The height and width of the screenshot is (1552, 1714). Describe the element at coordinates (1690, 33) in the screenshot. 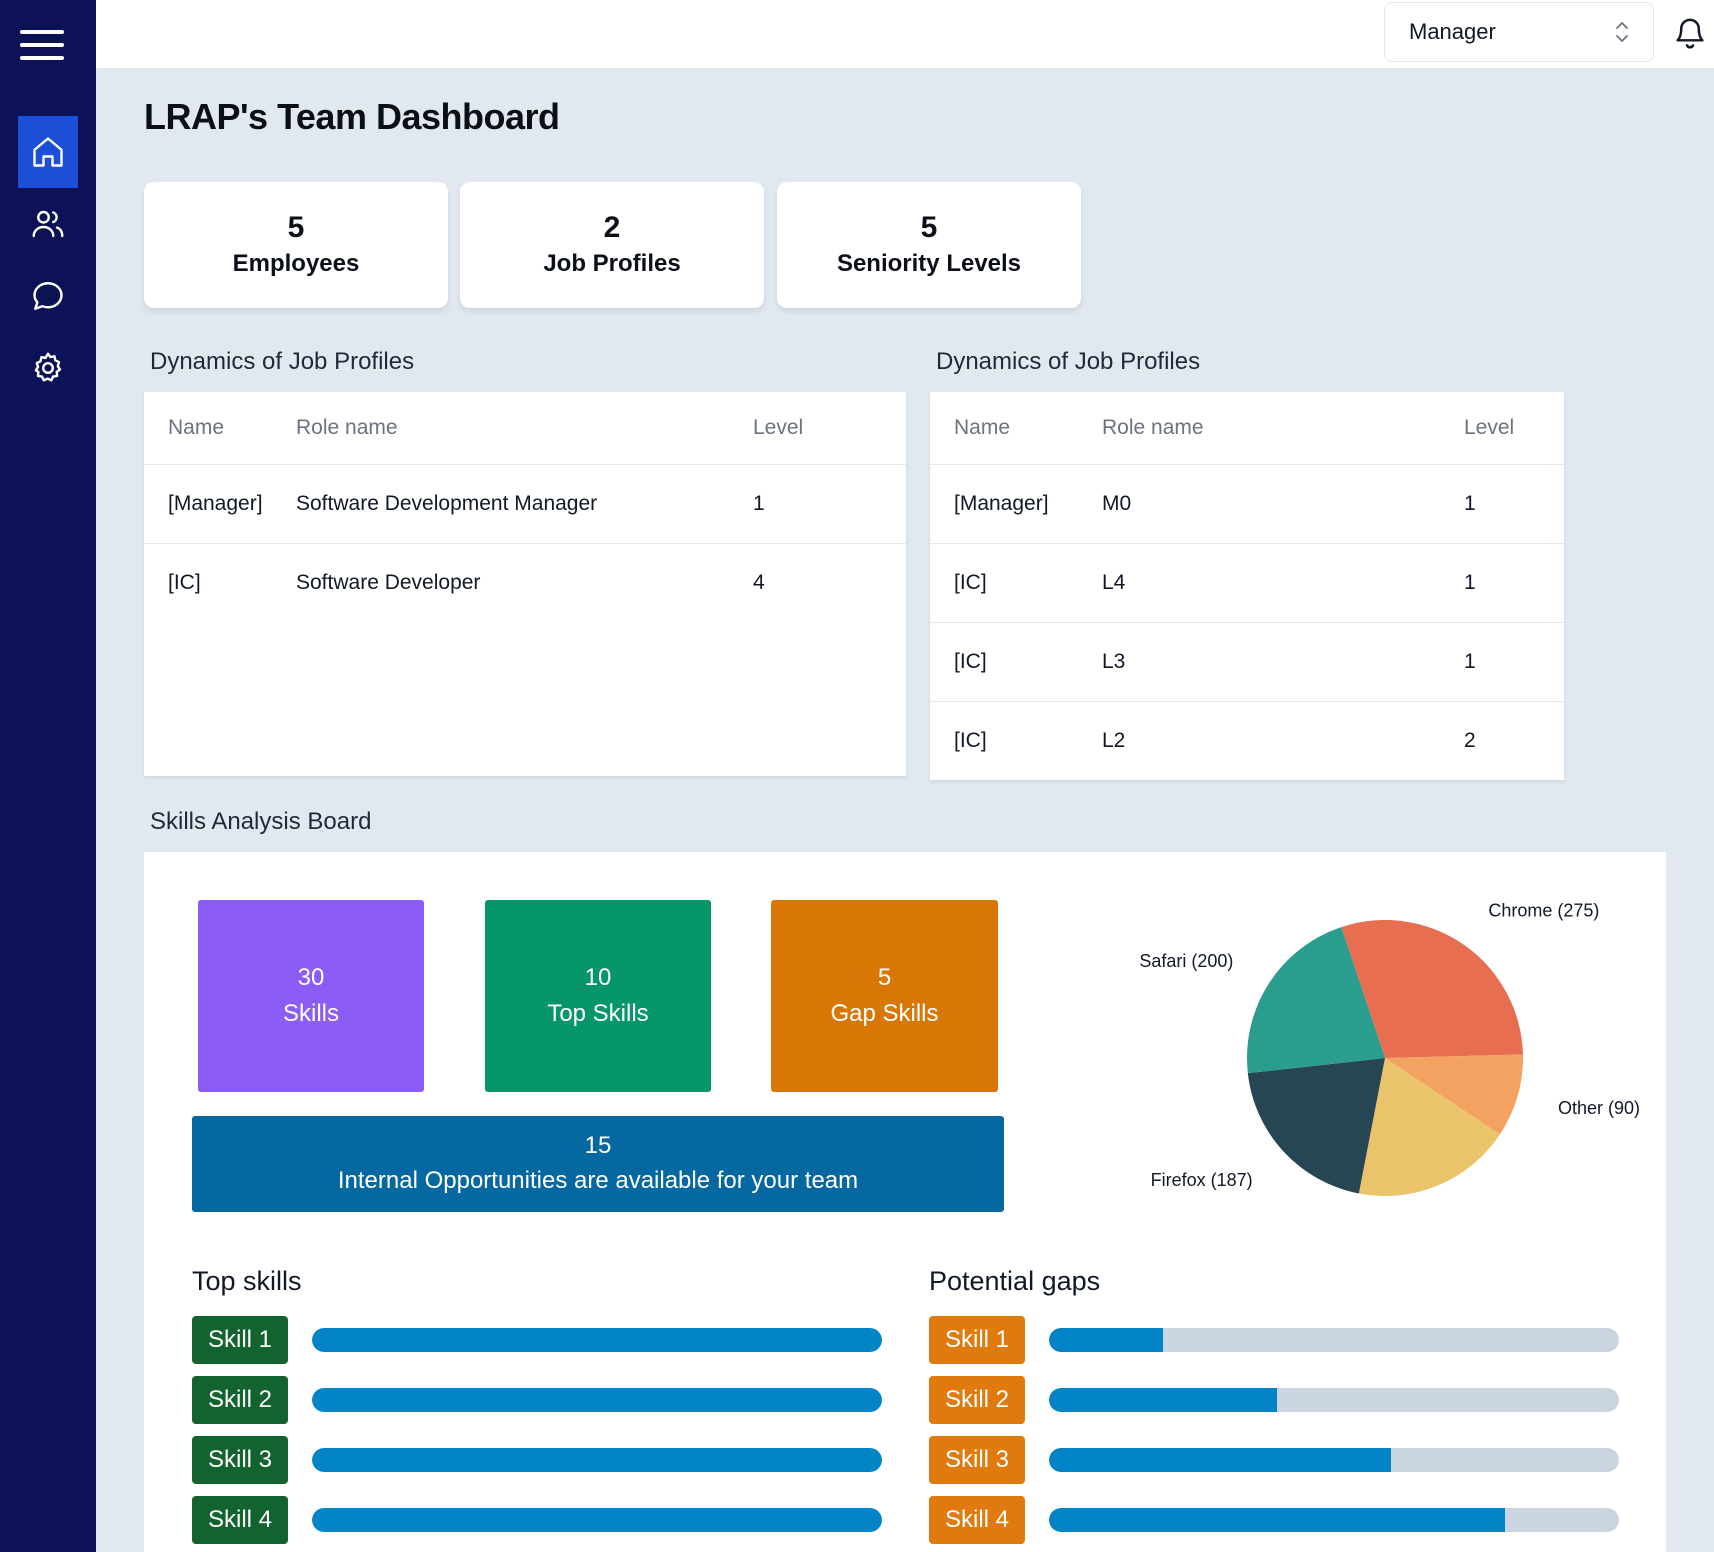

I see `bell-icon` at that location.